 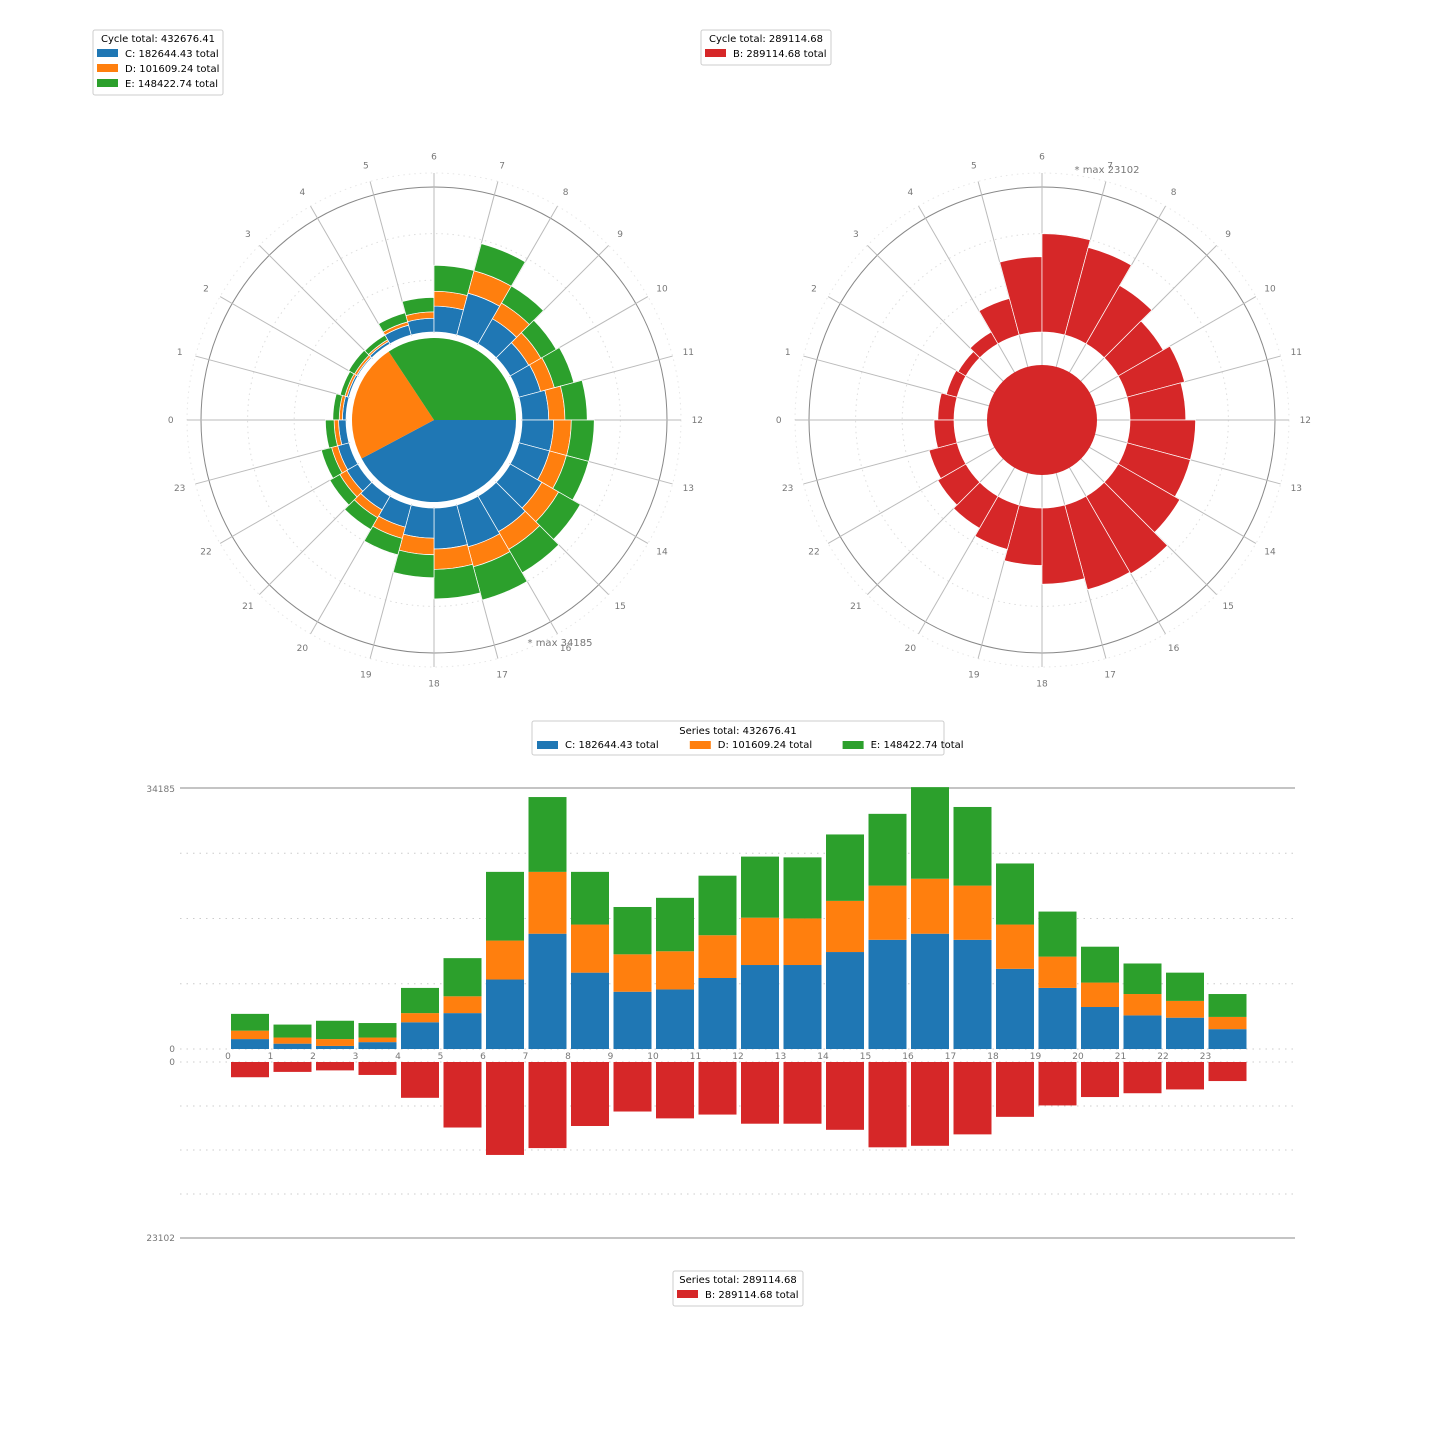 I want to click on y-tick-label: 34185, so click(x=160, y=790).